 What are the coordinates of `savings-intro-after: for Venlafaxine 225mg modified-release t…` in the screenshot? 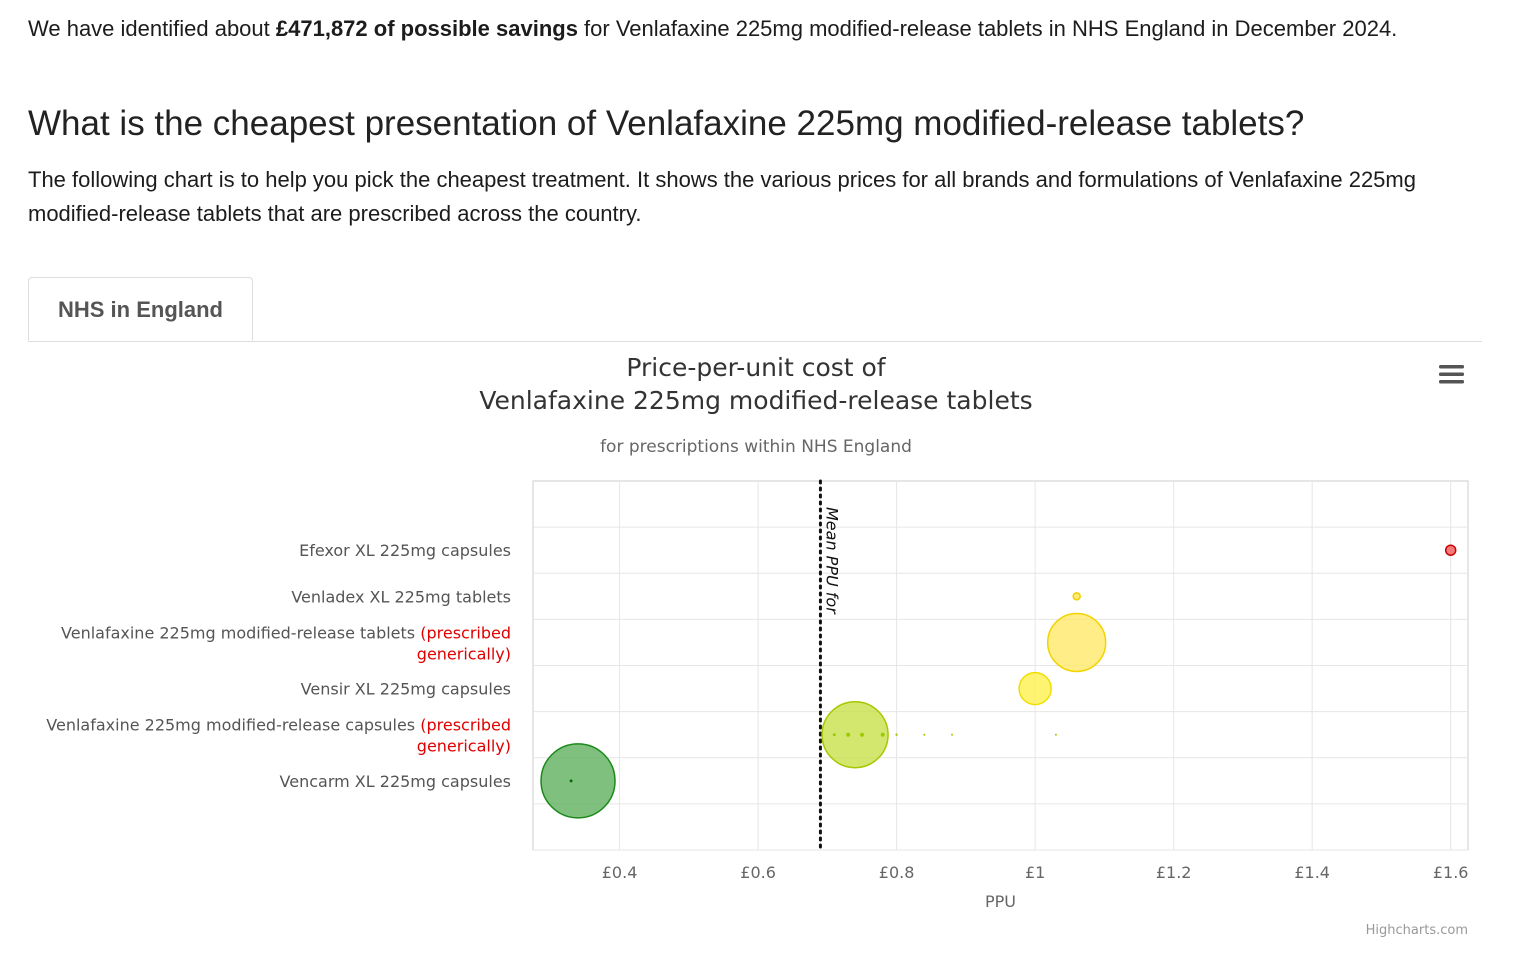 It's located at (987, 28).